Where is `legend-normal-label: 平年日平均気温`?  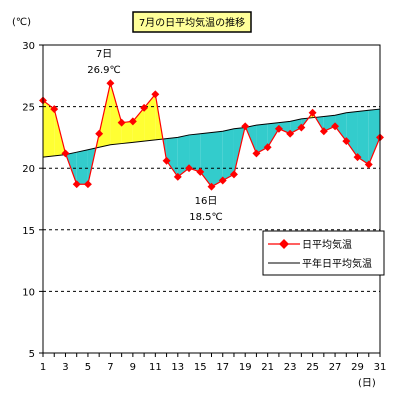
legend-normal-label: 平年日平均気温 is located at coordinates (337, 263).